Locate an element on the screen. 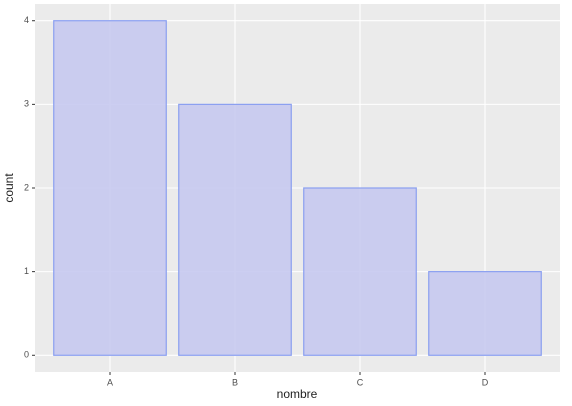 The width and height of the screenshot is (572, 406). y-tick-label: 3 is located at coordinates (26, 104).